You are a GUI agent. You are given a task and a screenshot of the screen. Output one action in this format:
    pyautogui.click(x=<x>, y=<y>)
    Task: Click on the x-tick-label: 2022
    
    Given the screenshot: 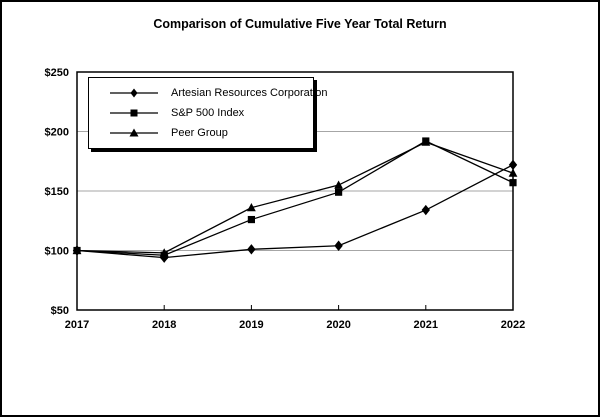 What is the action you would take?
    pyautogui.click(x=513, y=325)
    